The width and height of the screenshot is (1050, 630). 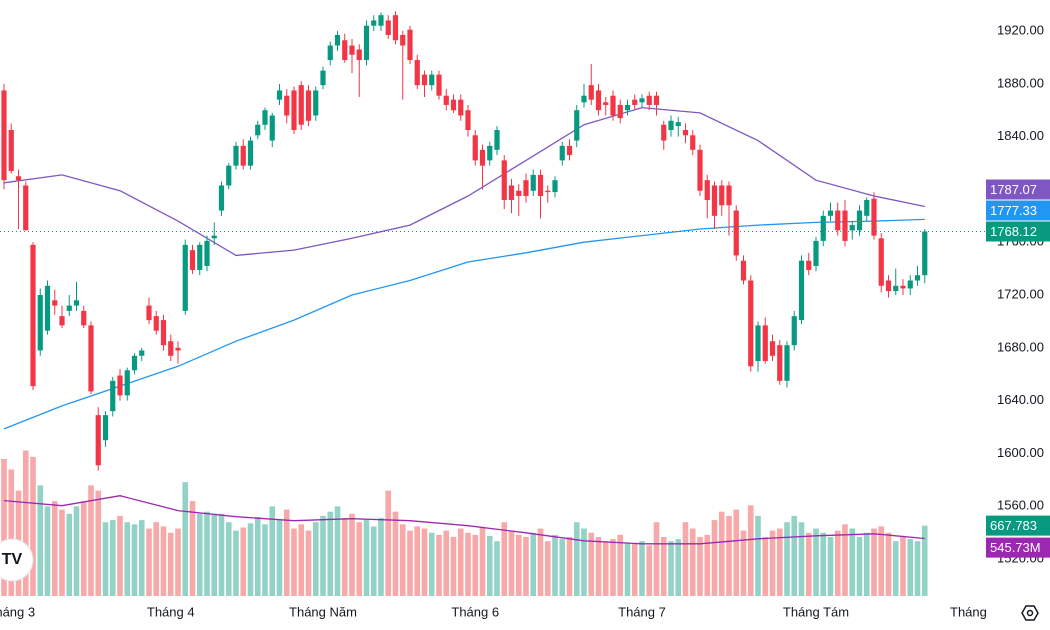 I want to click on value-label: 667.783, so click(x=1013, y=525).